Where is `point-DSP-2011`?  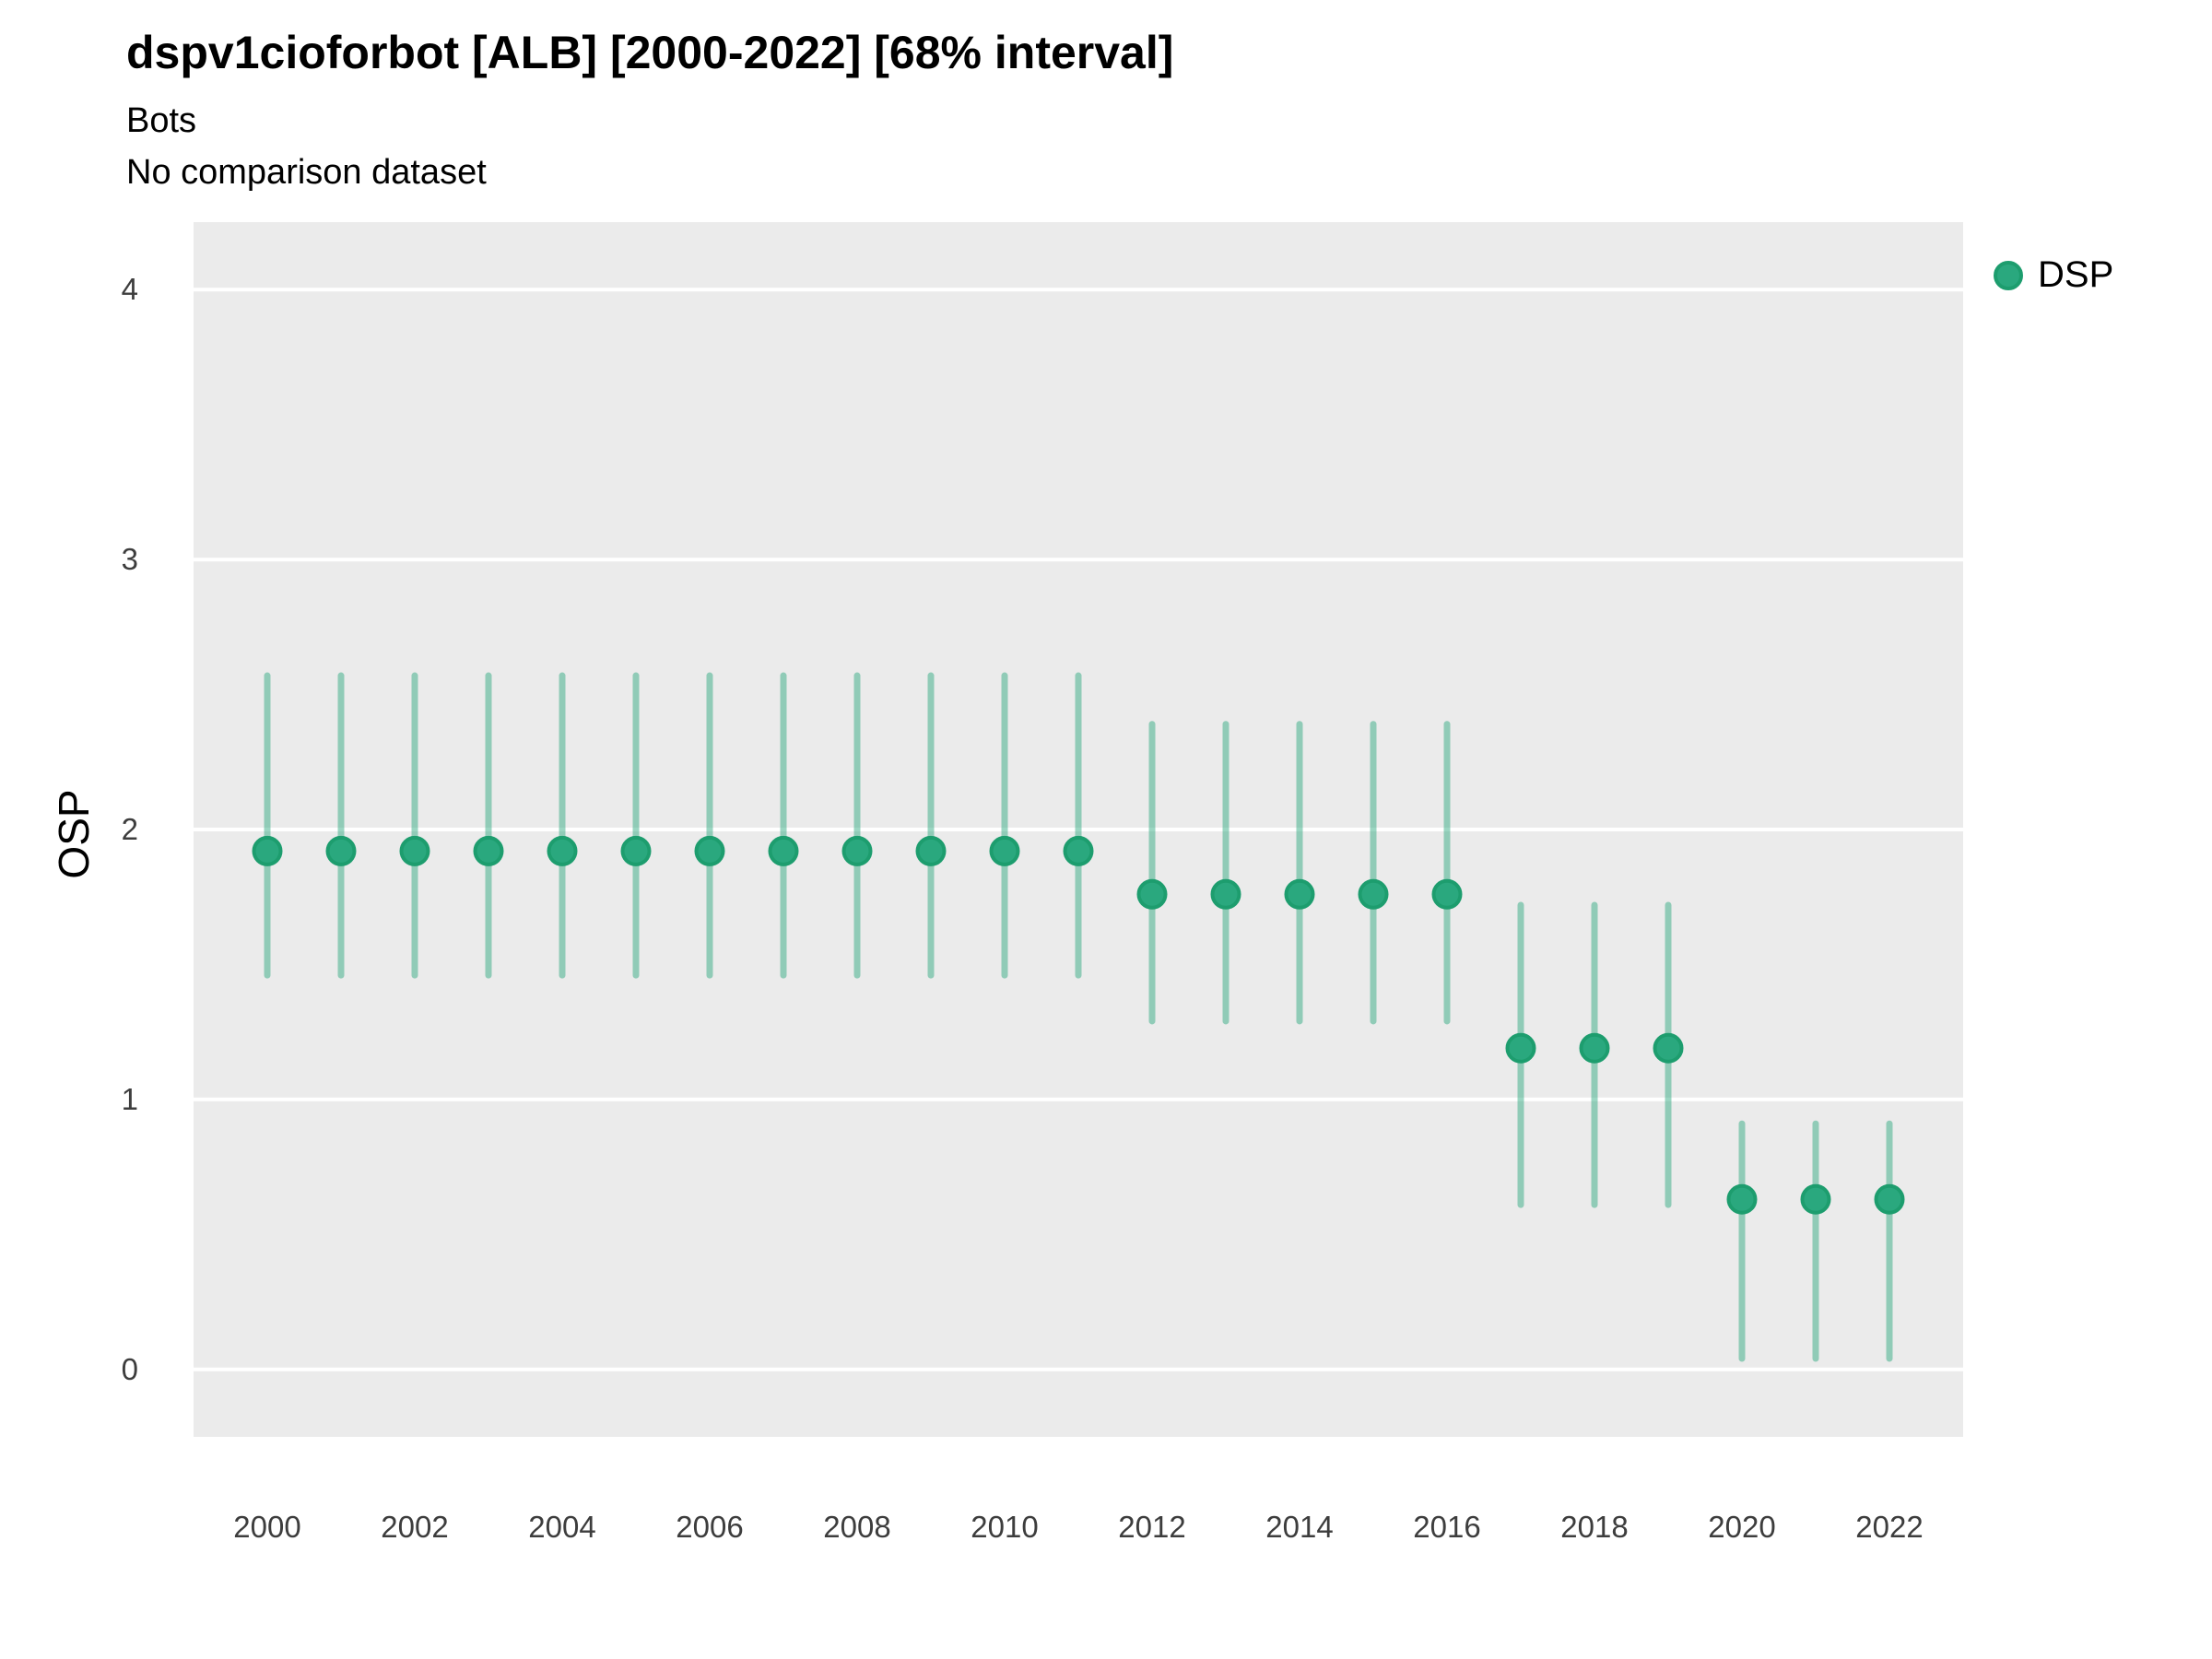
point-DSP-2011 is located at coordinates (1078, 850).